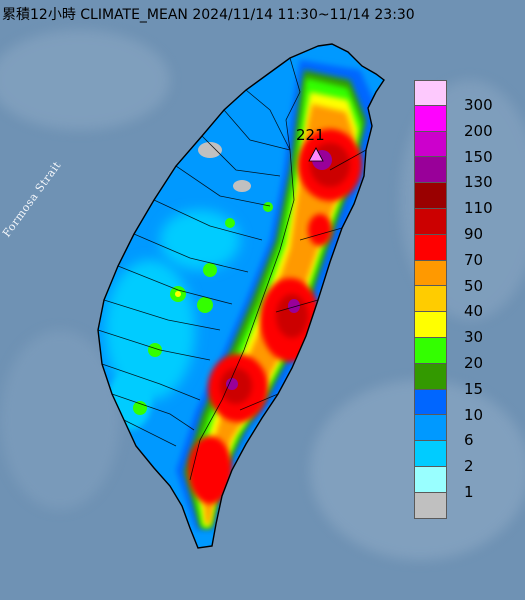 This screenshot has width=525, height=600. I want to click on legend-label: 50, so click(474, 285).